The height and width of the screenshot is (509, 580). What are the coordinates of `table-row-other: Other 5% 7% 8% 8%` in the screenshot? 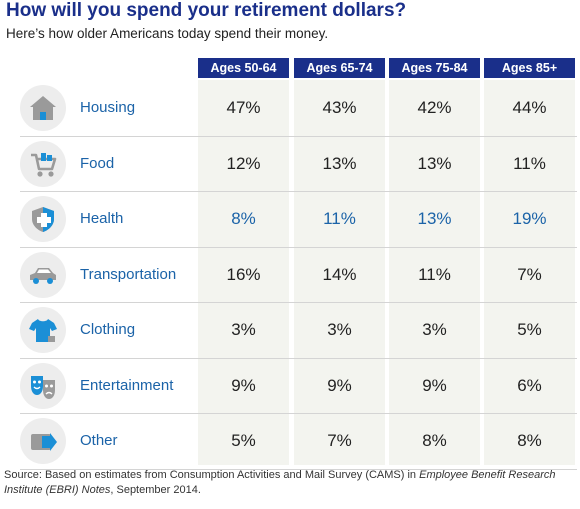 It's located at (290, 441).